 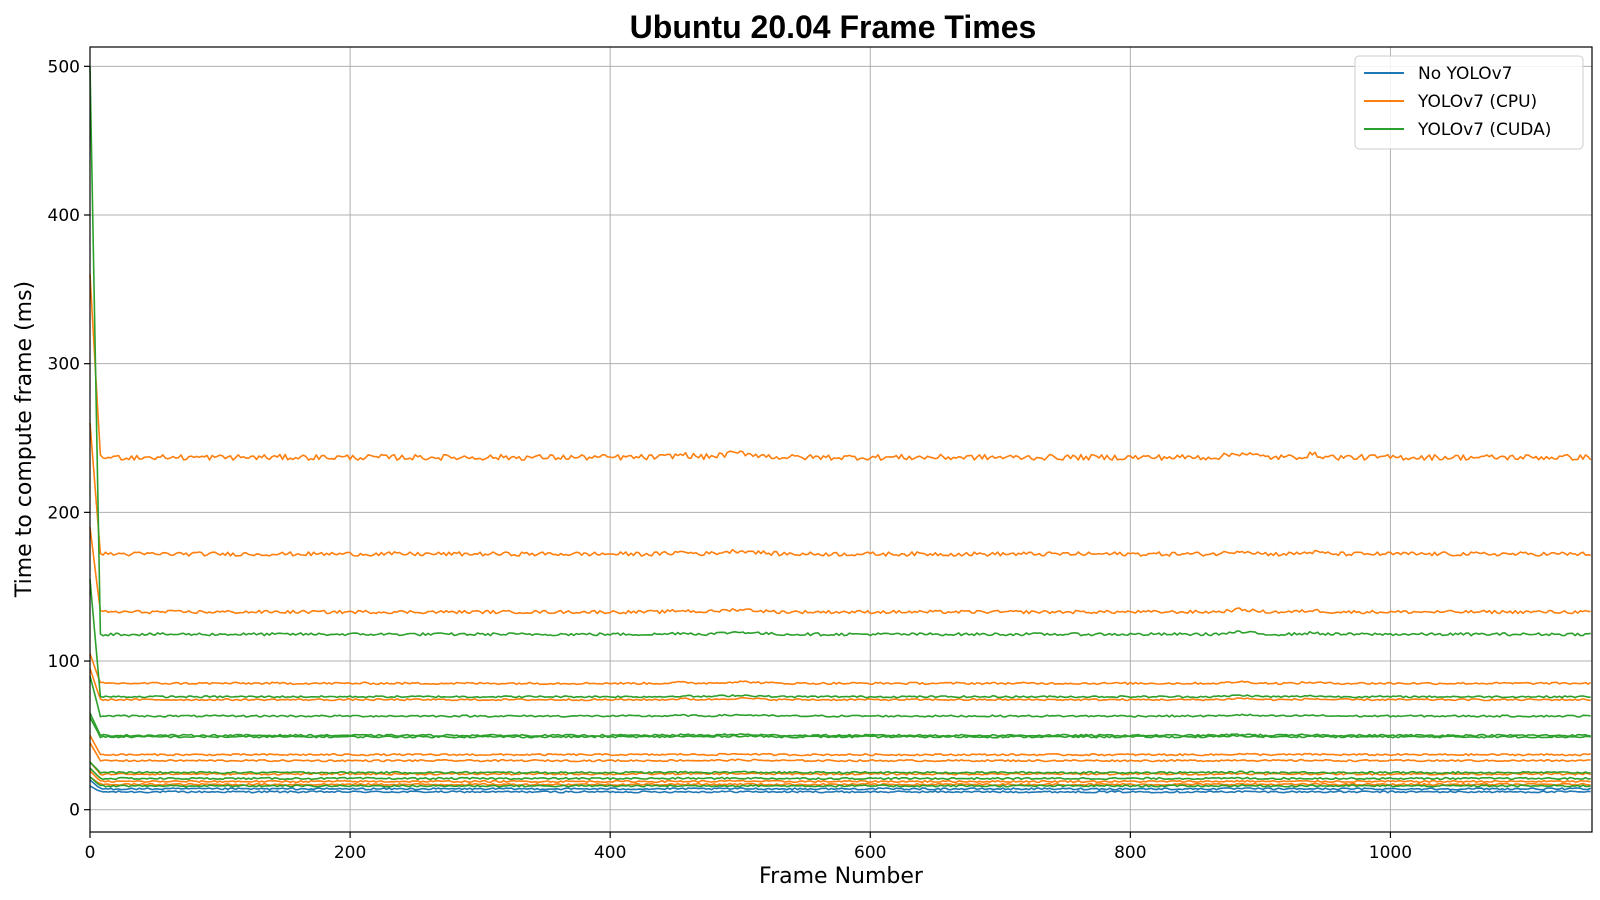 I want to click on y-tick-label: 100, so click(x=64, y=662).